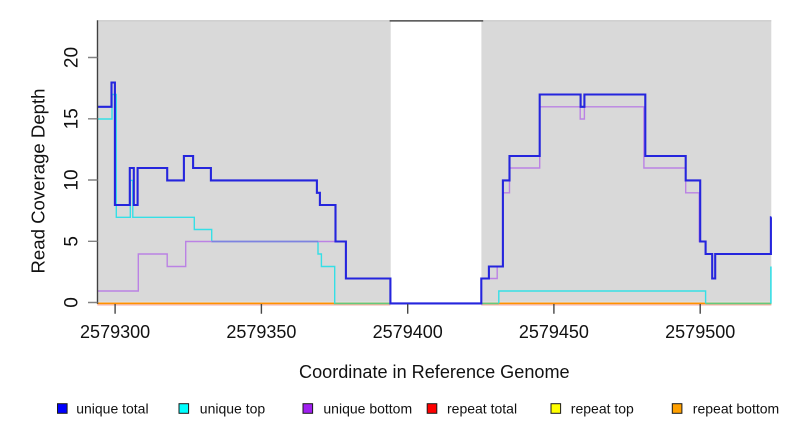 This screenshot has width=792, height=432. Describe the element at coordinates (38, 180) in the screenshot. I see `svg-text: Read Coverage Depth` at that location.